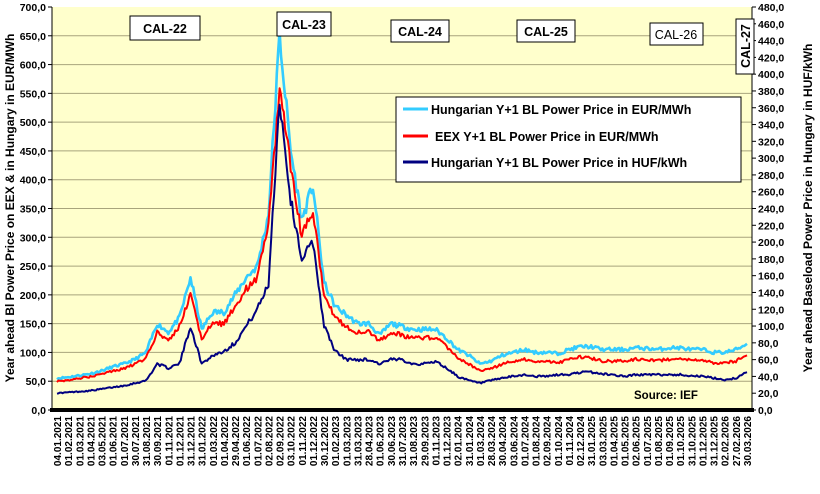  I want to click on y-right-tick-label: 180,0, so click(771, 260).